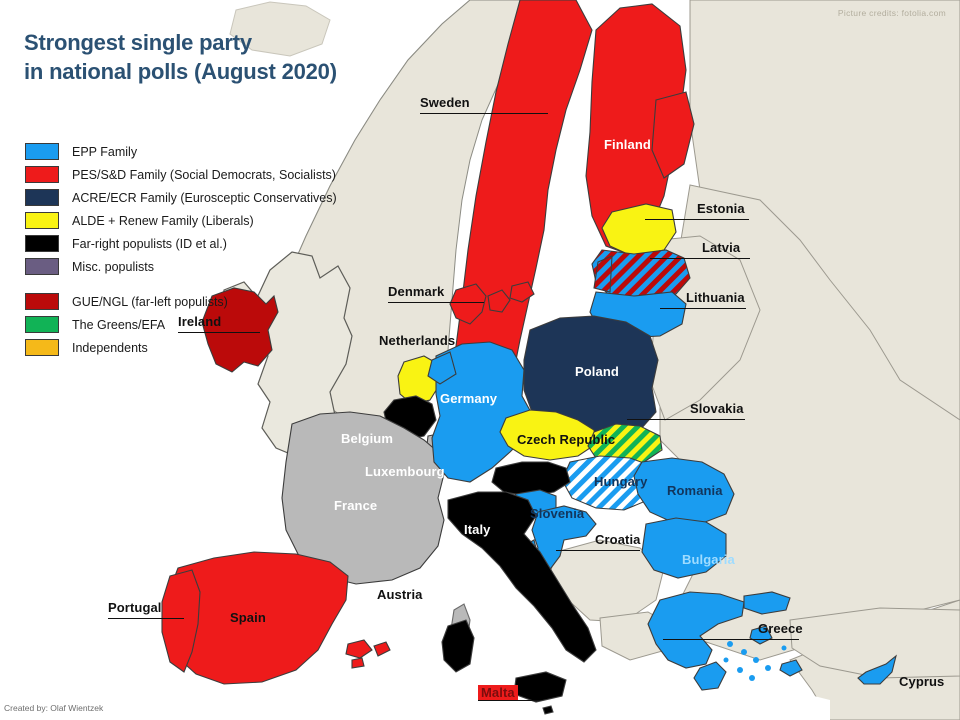 The image size is (960, 720). I want to click on country-malta, so click(548, 710).